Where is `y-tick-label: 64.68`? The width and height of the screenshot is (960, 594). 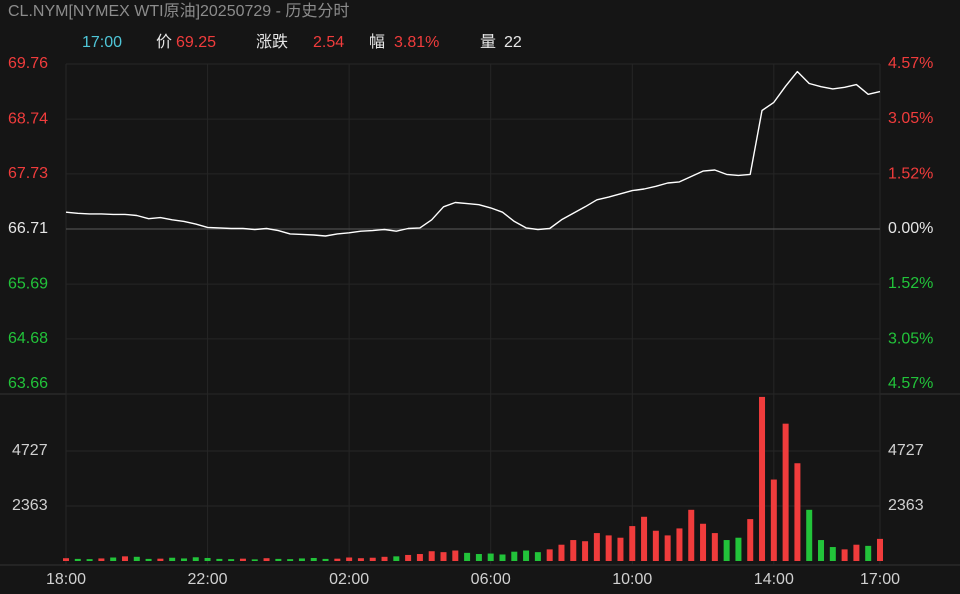 y-tick-label: 64.68 is located at coordinates (28, 338).